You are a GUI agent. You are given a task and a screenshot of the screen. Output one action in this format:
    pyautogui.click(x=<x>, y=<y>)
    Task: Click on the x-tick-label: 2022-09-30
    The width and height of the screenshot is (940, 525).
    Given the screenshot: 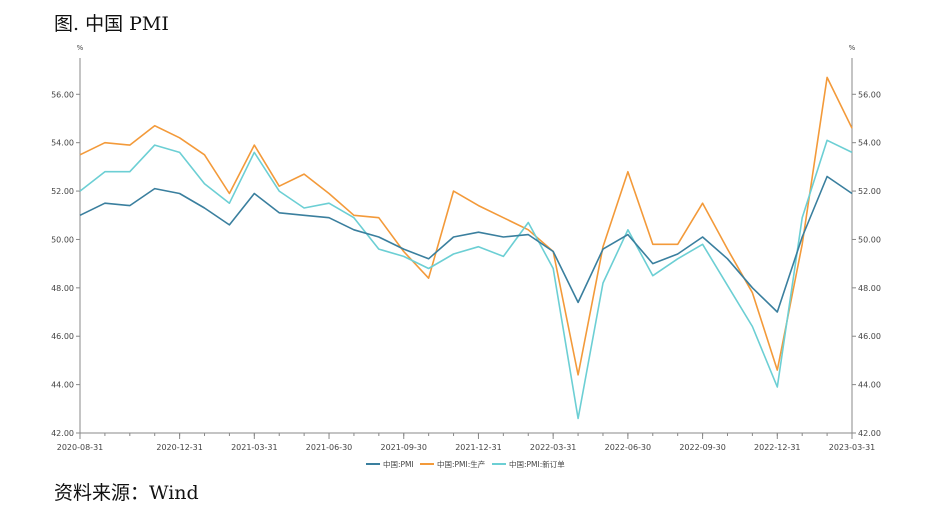 What is the action you would take?
    pyautogui.click(x=702, y=447)
    